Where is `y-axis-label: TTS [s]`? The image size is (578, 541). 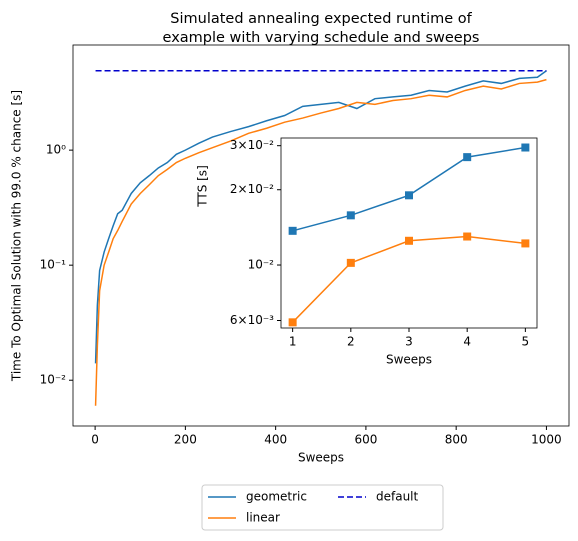
y-axis-label: TTS [s] is located at coordinates (203, 186).